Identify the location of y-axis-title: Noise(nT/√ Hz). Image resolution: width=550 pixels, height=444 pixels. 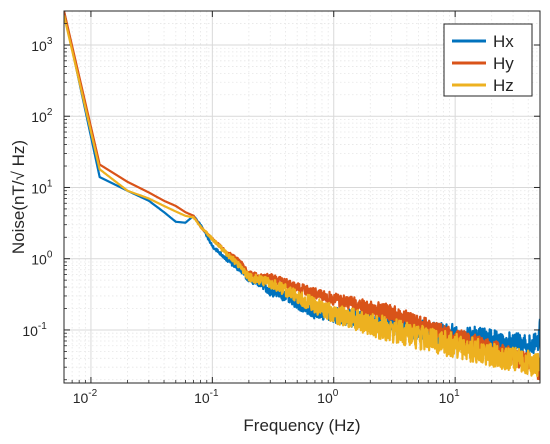
(18, 197).